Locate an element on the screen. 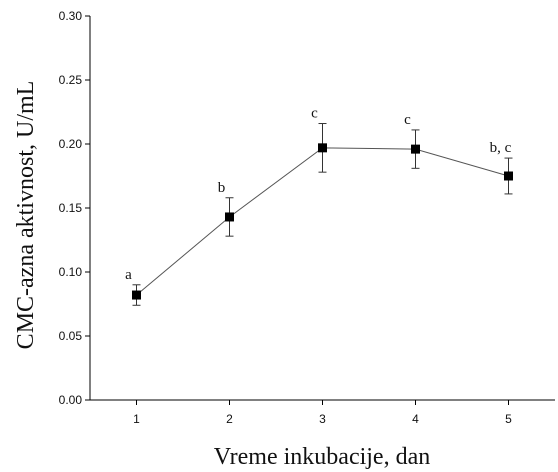 This screenshot has width=558, height=472. y-tick-label: 0.30 is located at coordinates (71, 16).